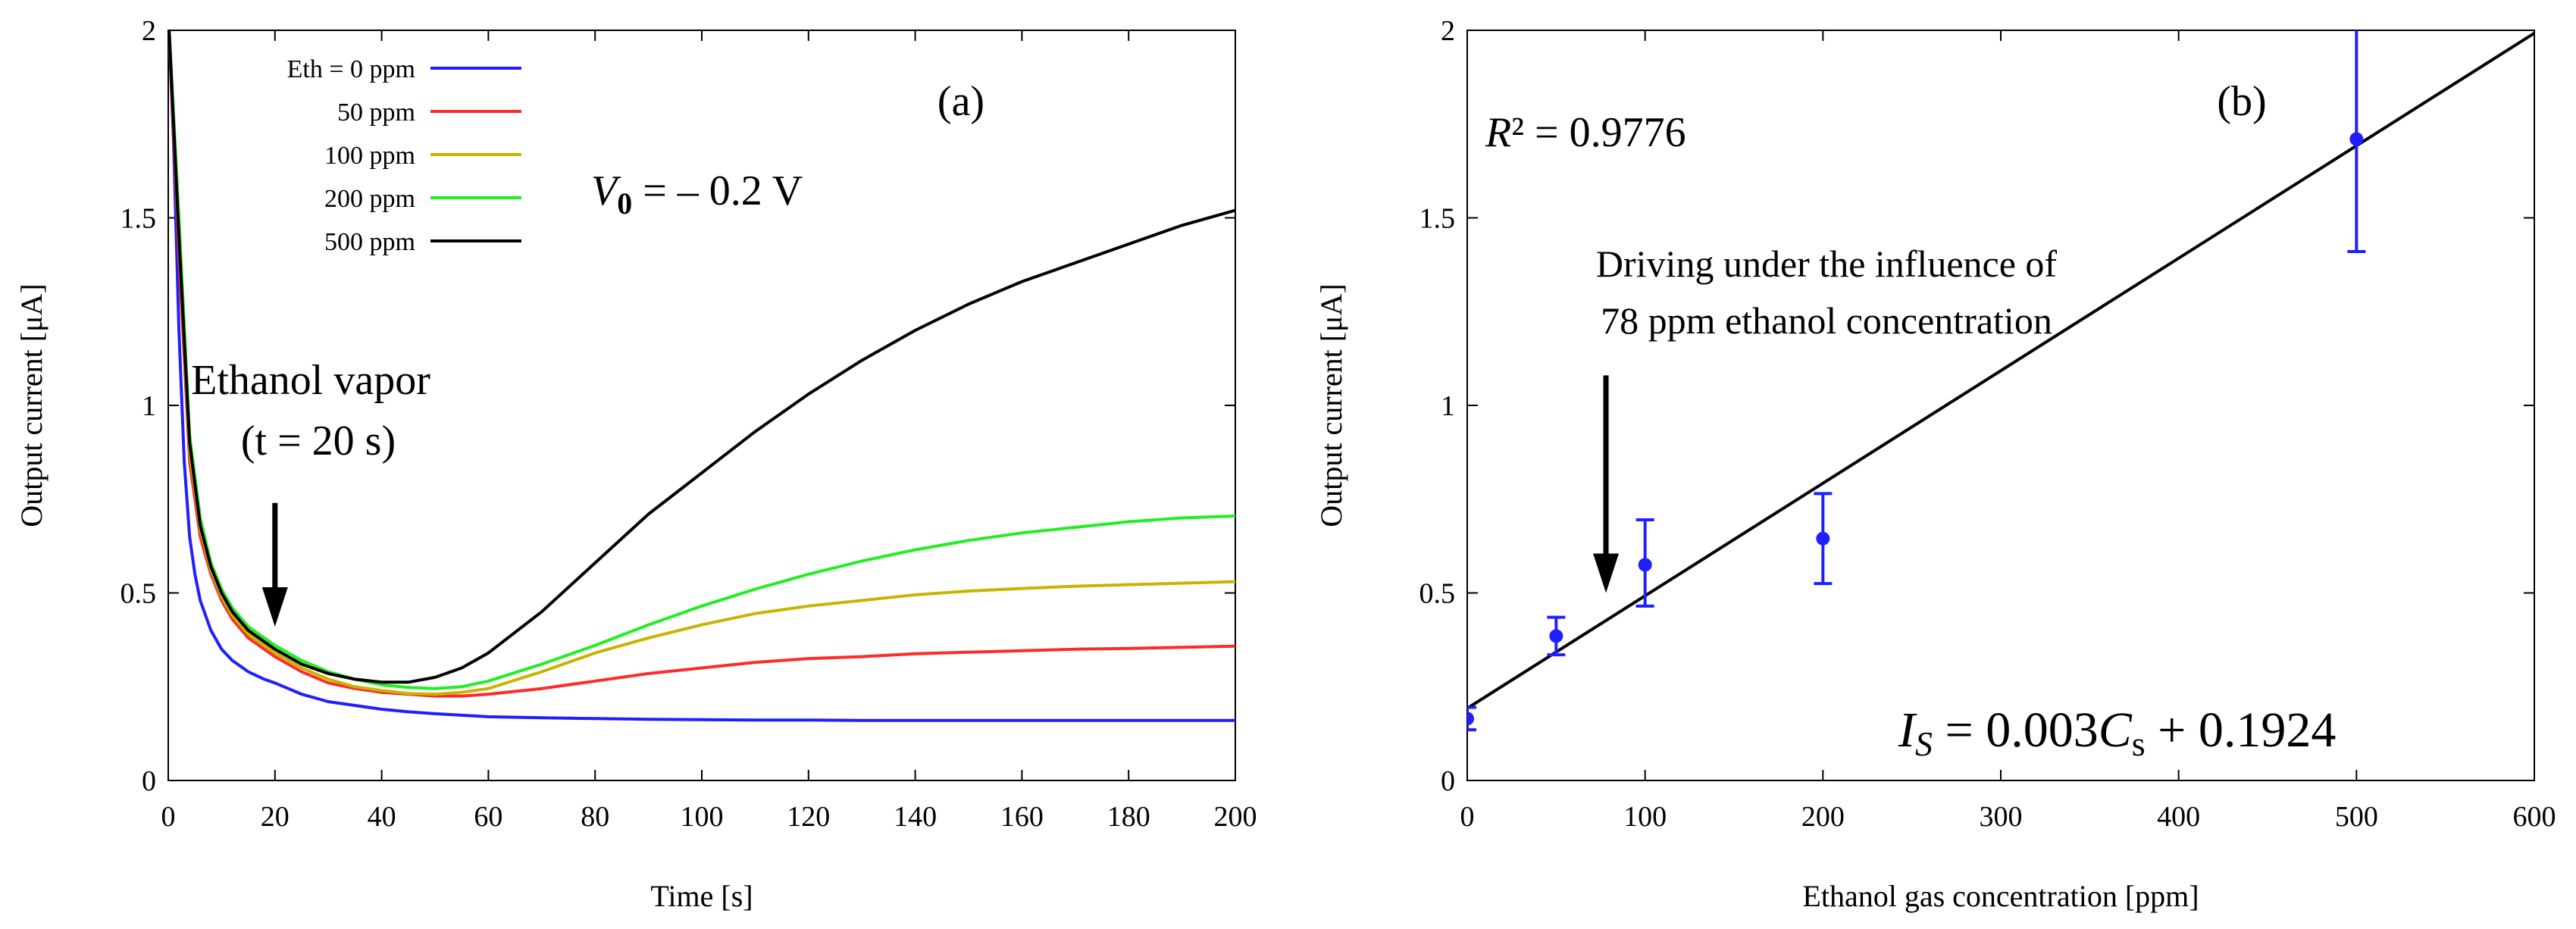 This screenshot has width=2576, height=929. What do you see at coordinates (1022, 817) in the screenshot?
I see `x-tick-label: 160` at bounding box center [1022, 817].